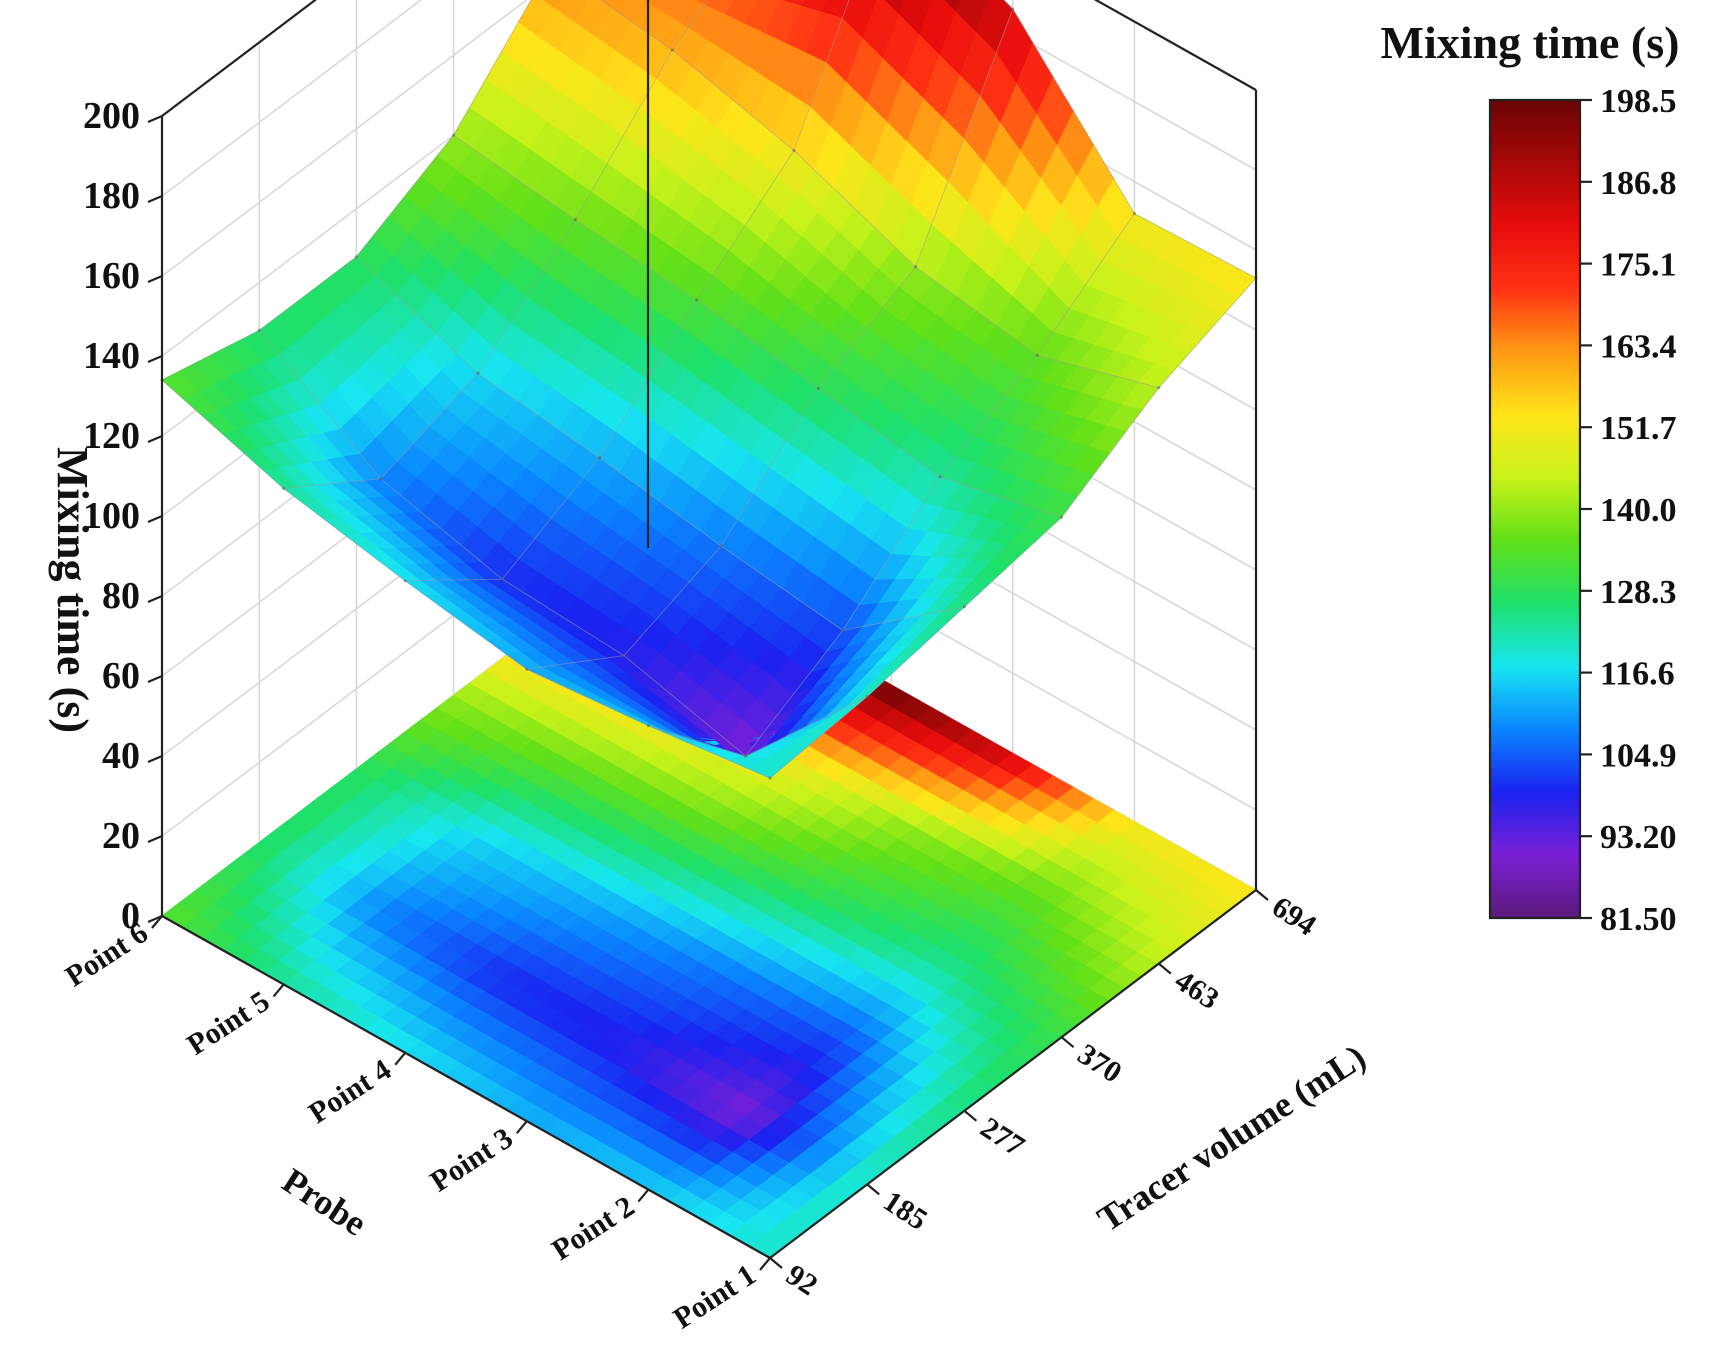 Image resolution: width=1724 pixels, height=1358 pixels. I want to click on colorbar-tick-label: 116.6, so click(1637, 674).